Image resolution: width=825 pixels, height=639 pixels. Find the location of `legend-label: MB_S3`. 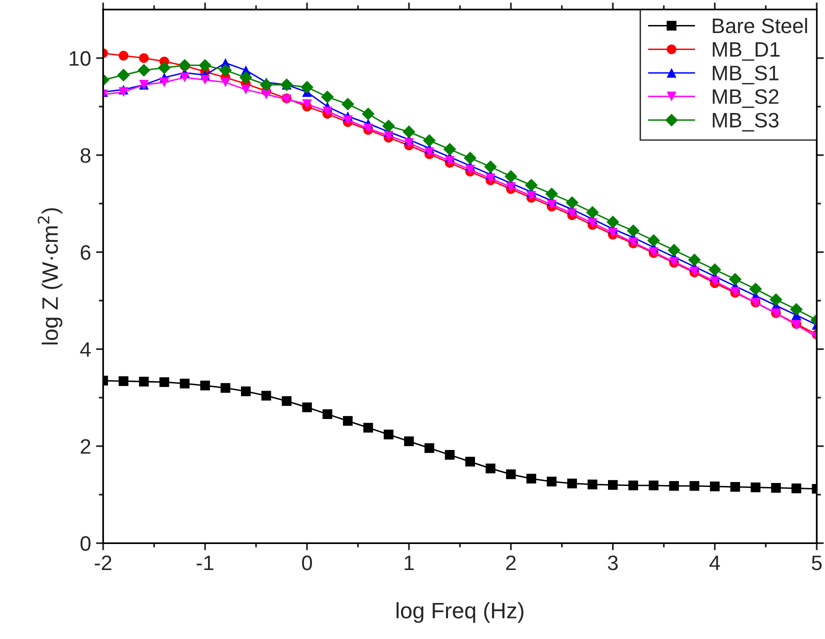

legend-label: MB_S3 is located at coordinates (745, 122).